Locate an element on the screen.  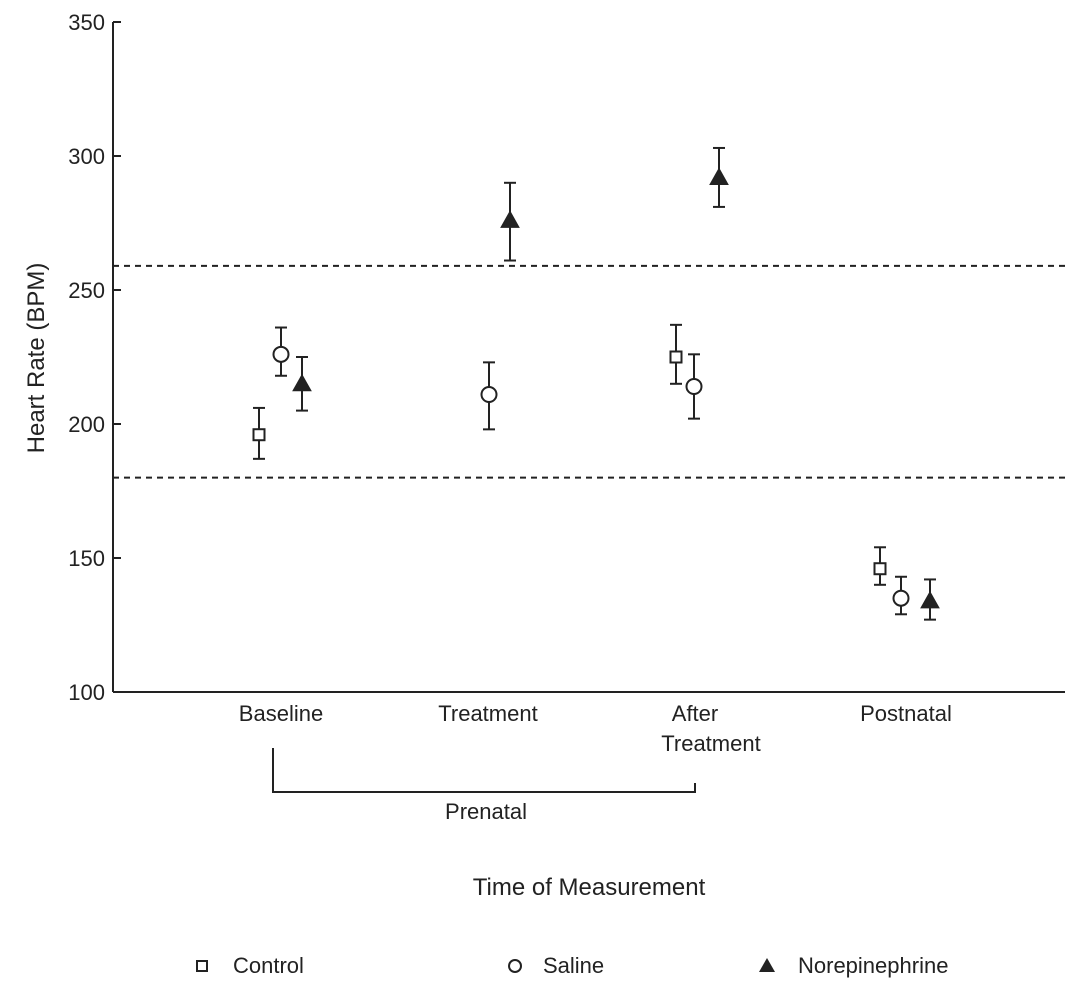
legend: Control Saline Norepinephrine is located at coordinates (572, 965).